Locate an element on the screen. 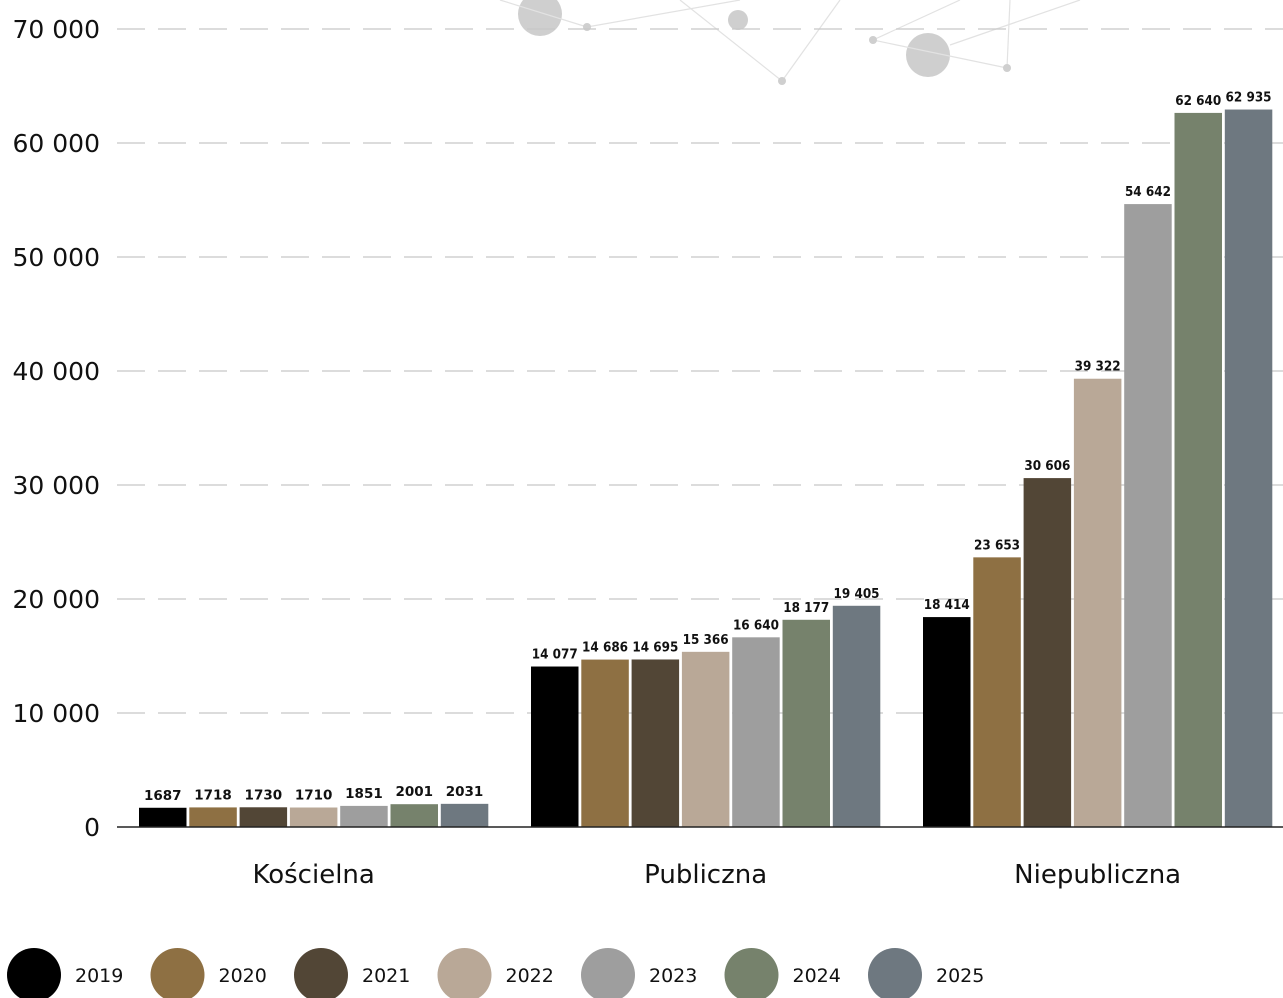  data-label: 18 177 is located at coordinates (806, 608).